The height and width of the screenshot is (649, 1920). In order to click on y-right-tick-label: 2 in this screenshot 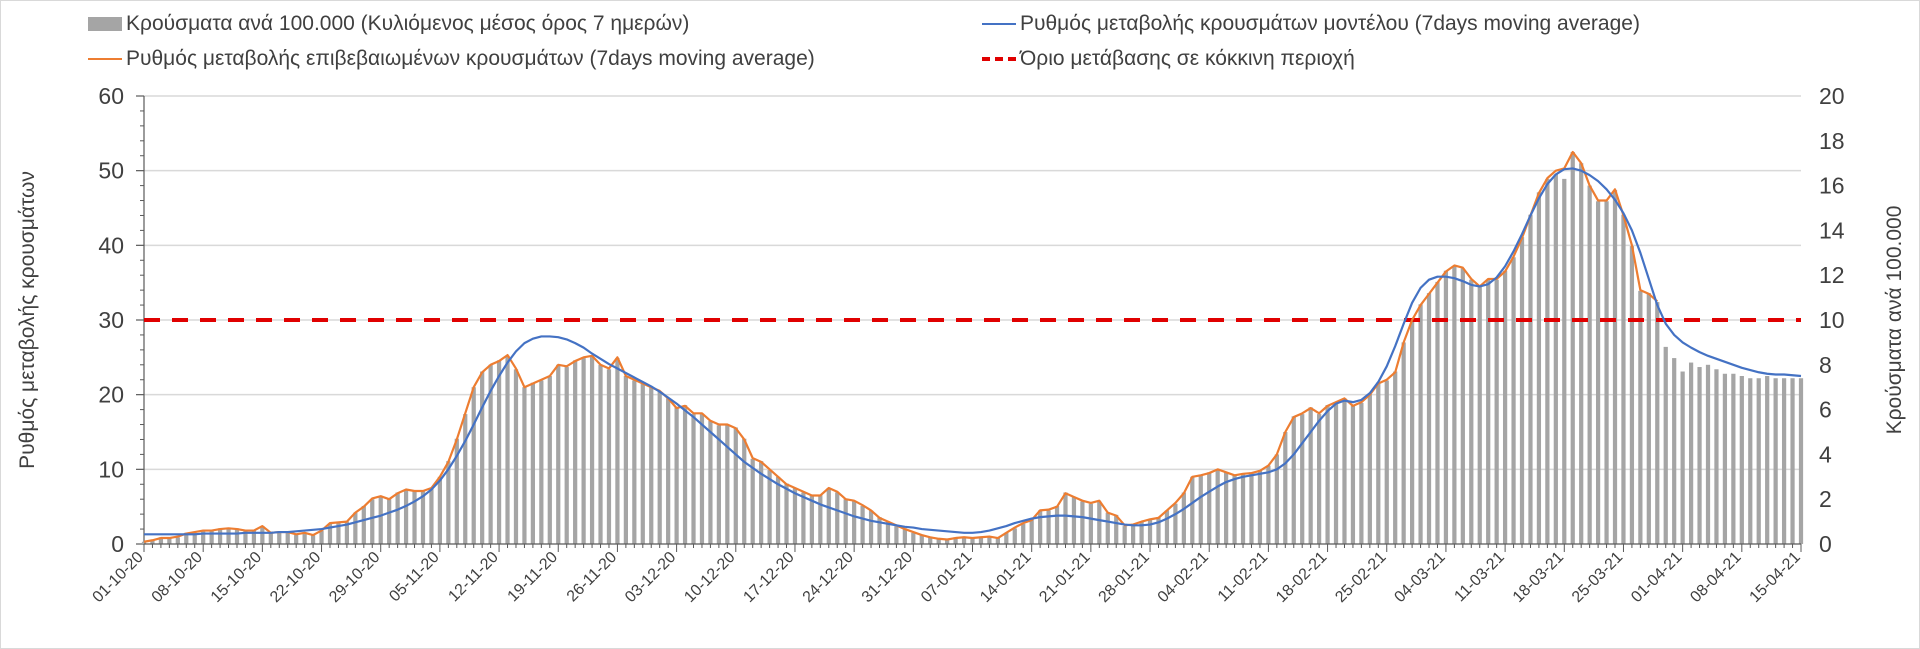, I will do `click(1825, 499)`.